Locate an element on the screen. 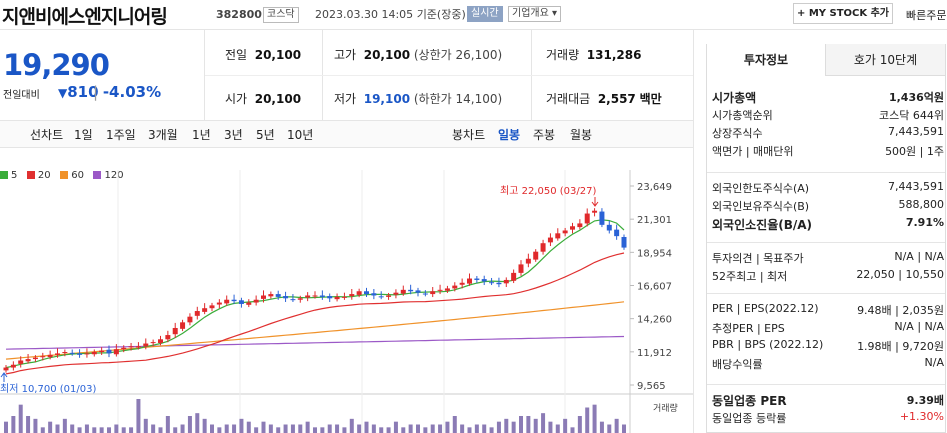 Image resolution: width=947 pixels, height=433 pixels. tab-monthly-candle: 월봉 is located at coordinates (581, 135).